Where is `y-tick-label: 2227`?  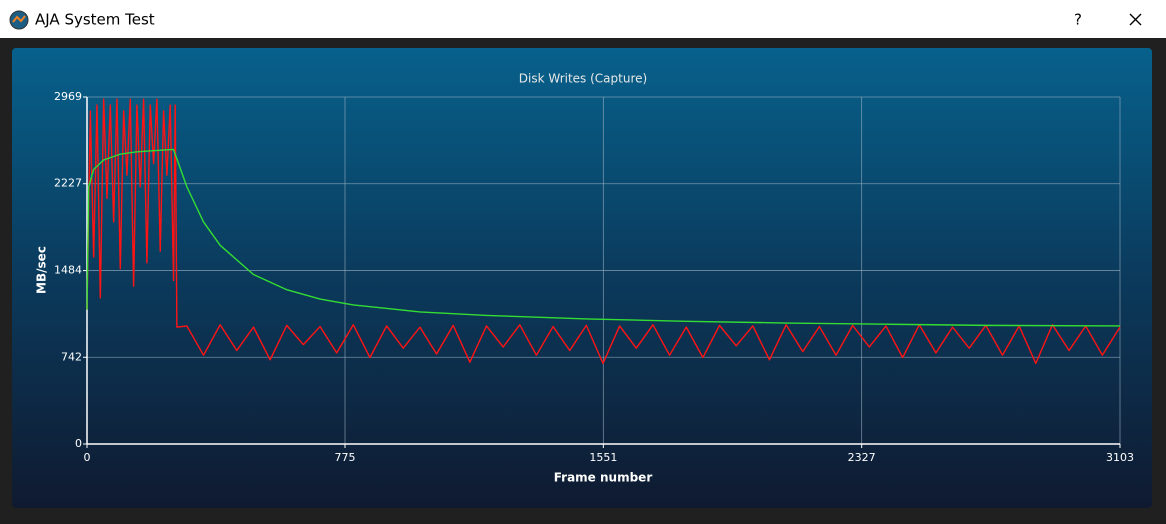 y-tick-label: 2227 is located at coordinates (68, 183).